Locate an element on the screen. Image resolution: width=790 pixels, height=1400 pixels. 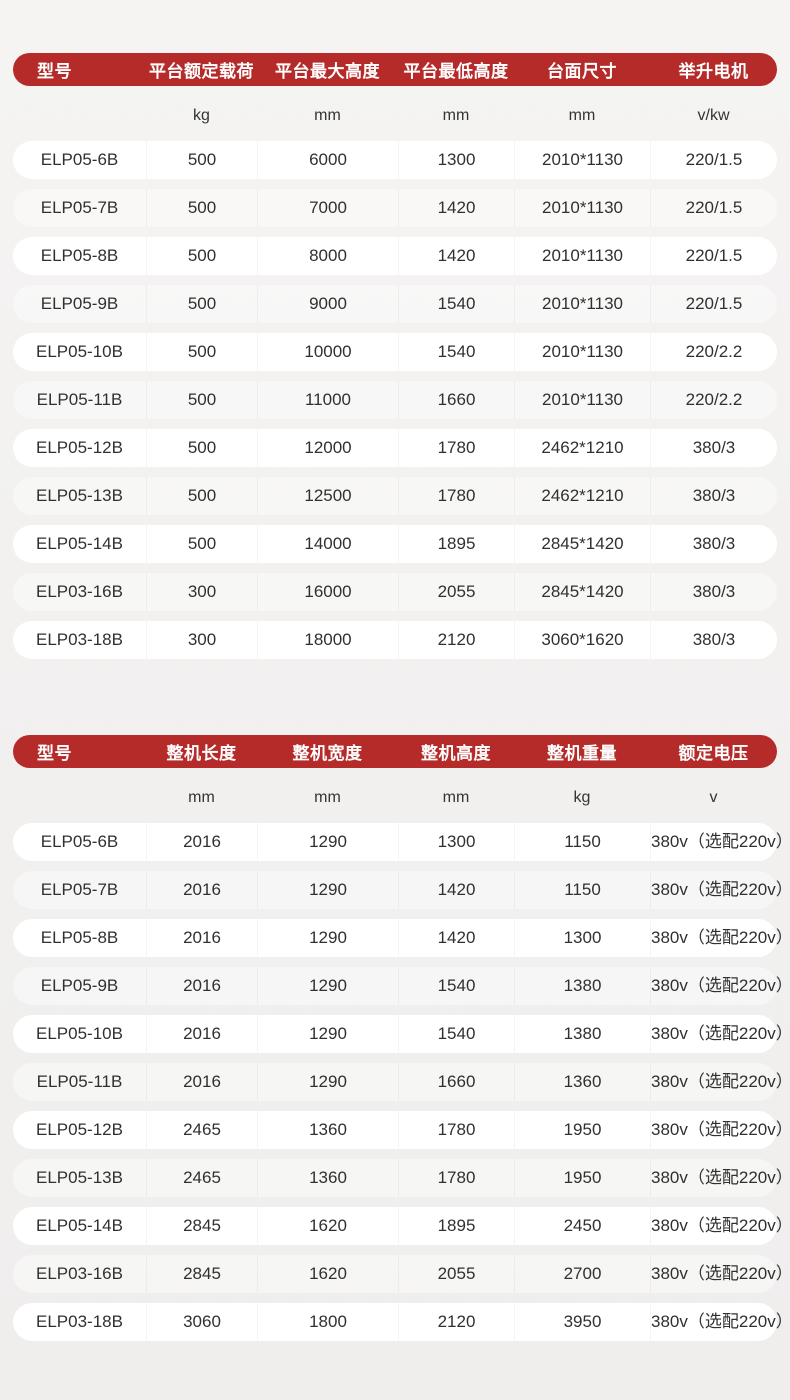
table-cell: 1950 is located at coordinates (582, 1178).